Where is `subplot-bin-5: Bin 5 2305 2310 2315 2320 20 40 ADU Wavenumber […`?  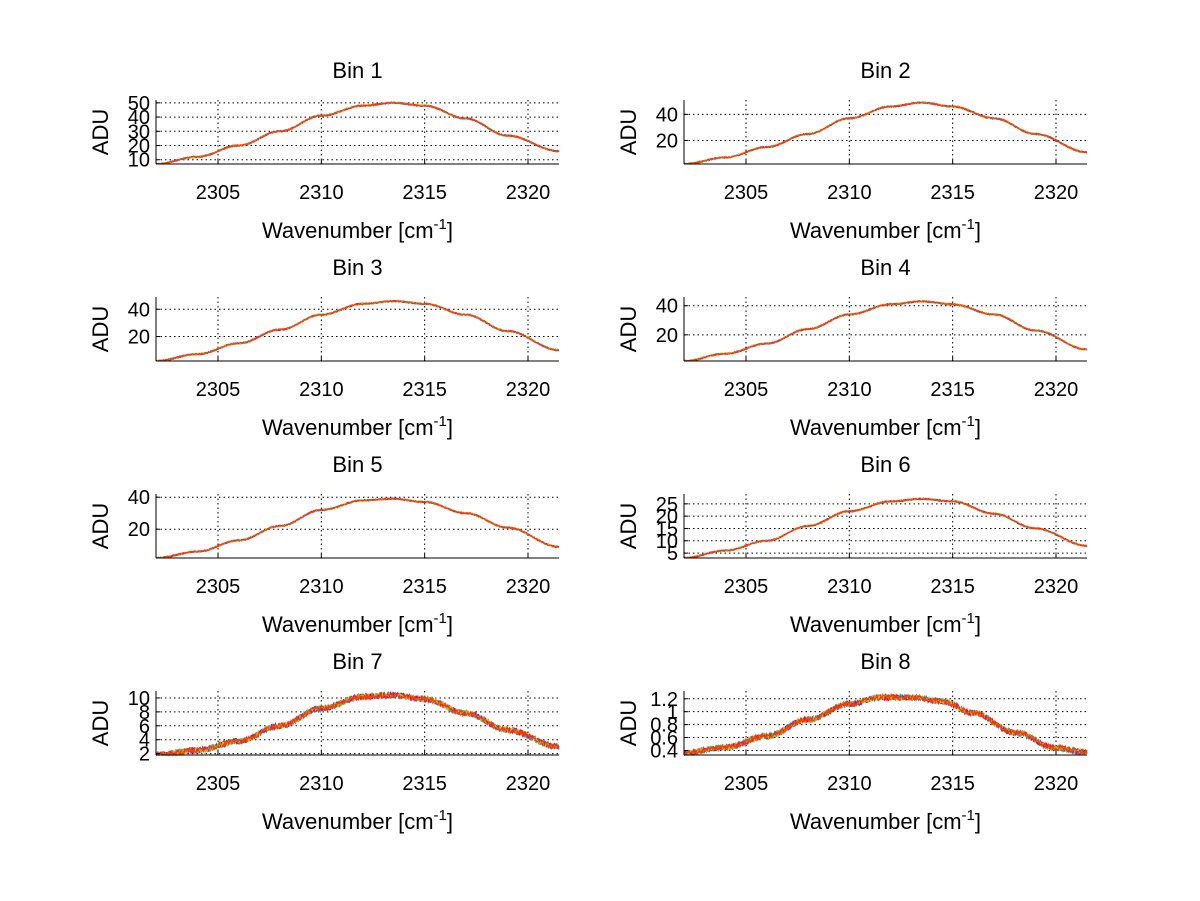 subplot-bin-5: Bin 5 2305 2310 2315 2320 20 40 ADU Wavenumber [… is located at coordinates (324, 544).